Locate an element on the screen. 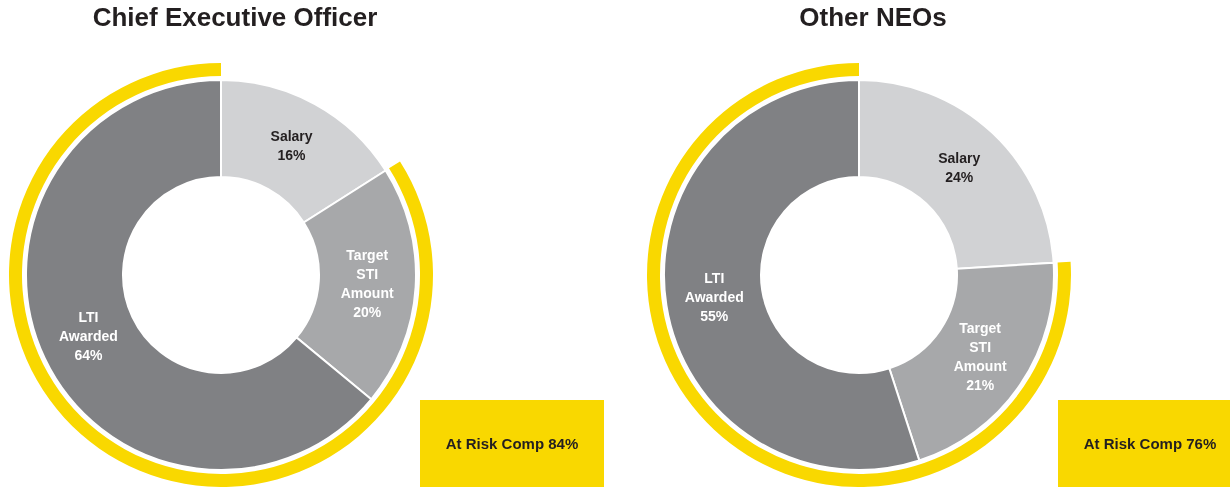 The width and height of the screenshot is (1230, 487). data-label: 16% is located at coordinates (292, 154).